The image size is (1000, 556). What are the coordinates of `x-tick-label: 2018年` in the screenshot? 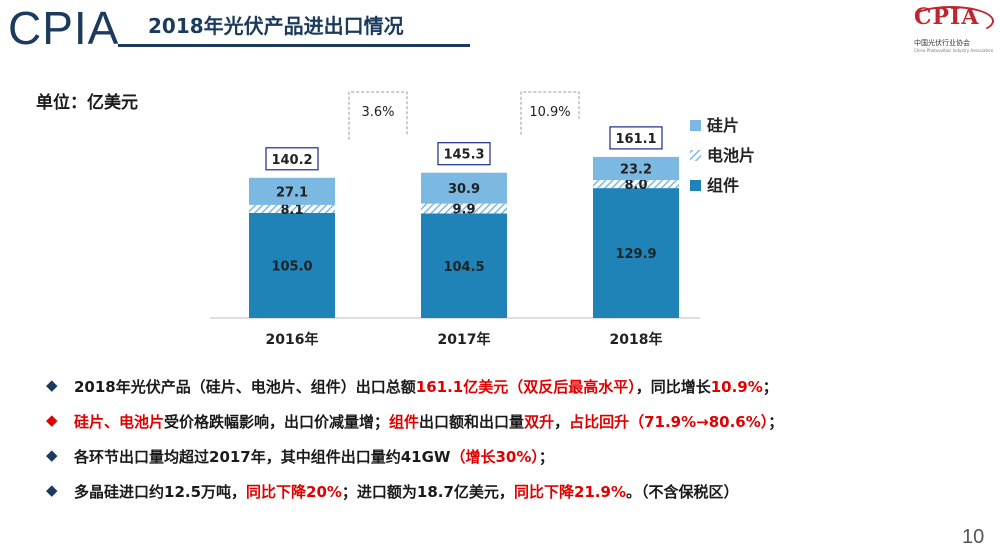 It's located at (636, 339).